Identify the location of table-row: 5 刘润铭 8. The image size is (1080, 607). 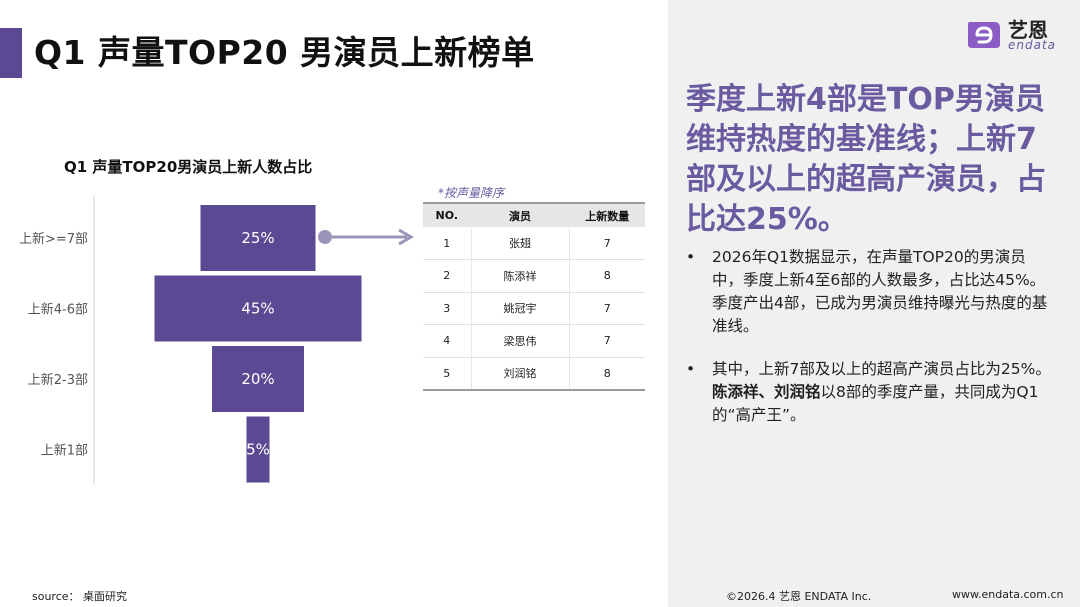
(534, 374).